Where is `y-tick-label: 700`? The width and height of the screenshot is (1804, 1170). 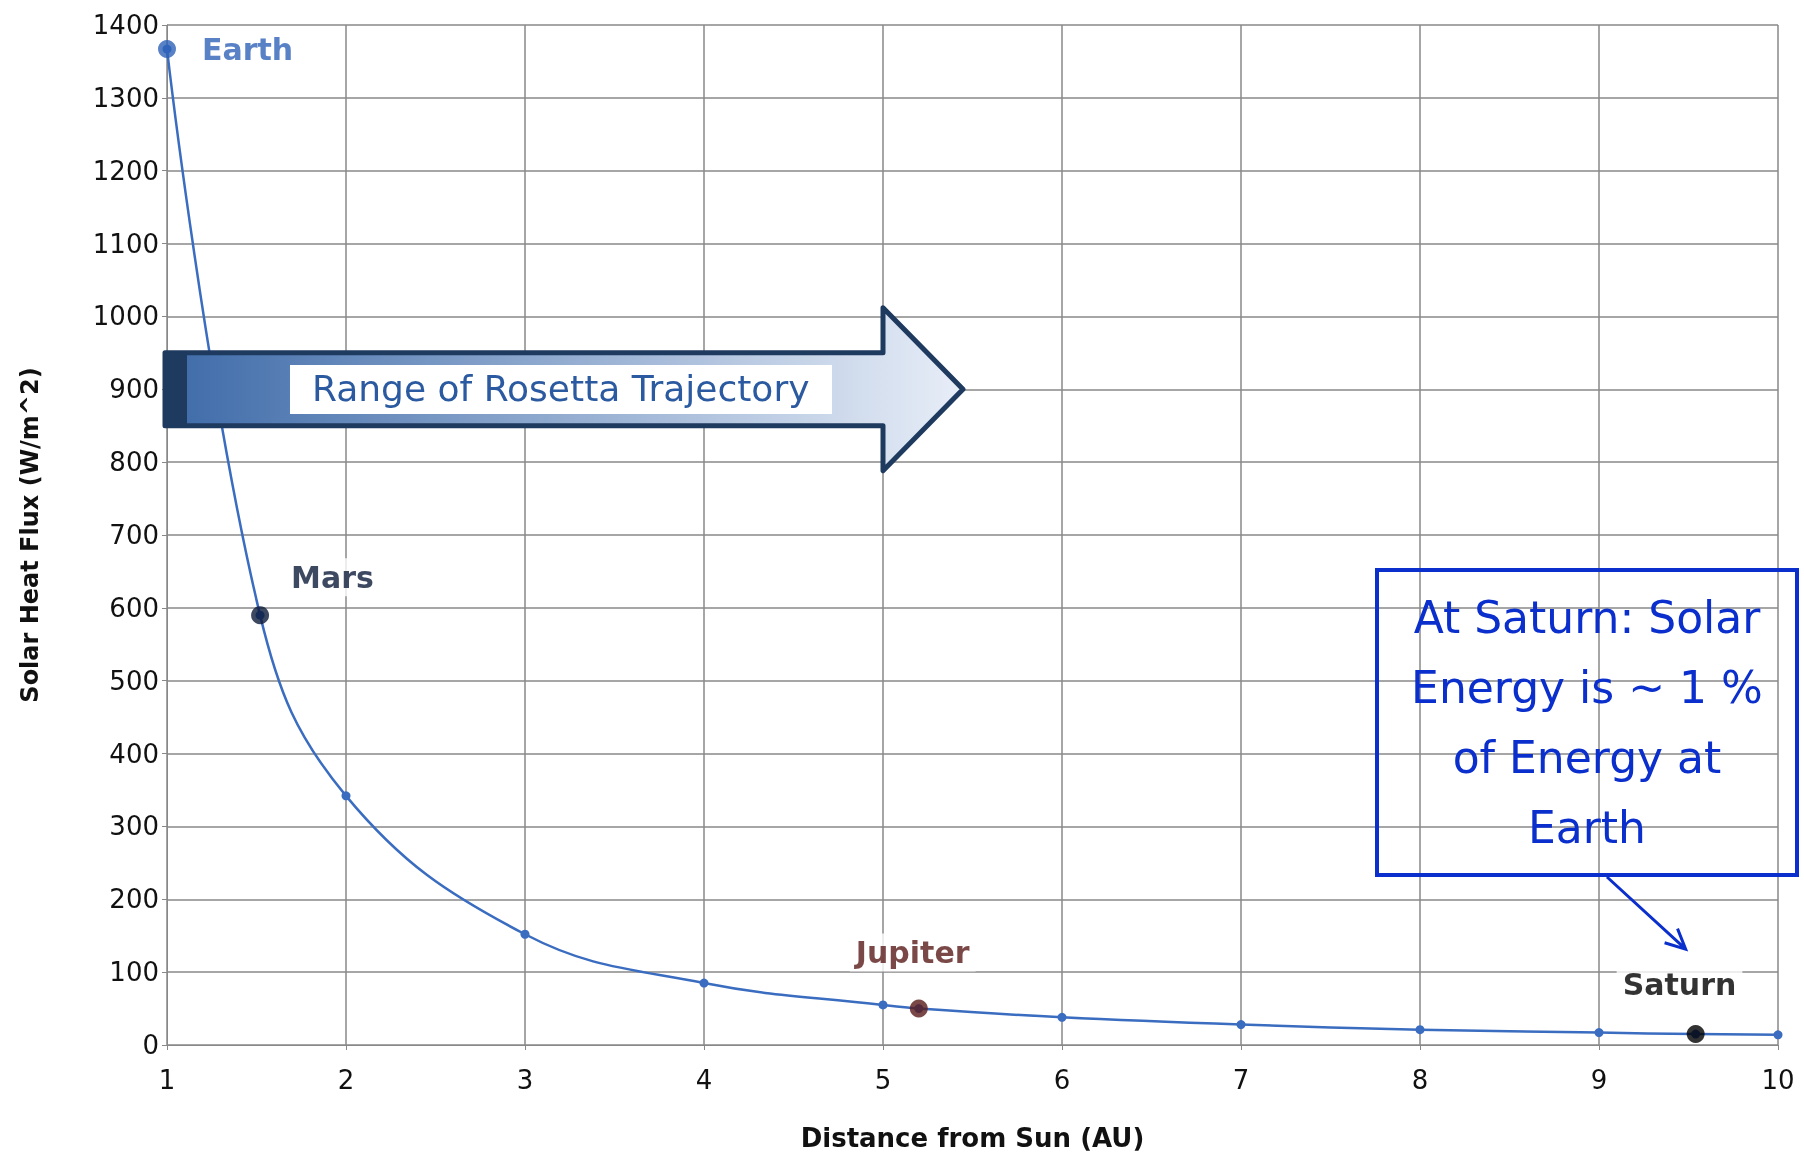 y-tick-label: 700 is located at coordinates (134, 535).